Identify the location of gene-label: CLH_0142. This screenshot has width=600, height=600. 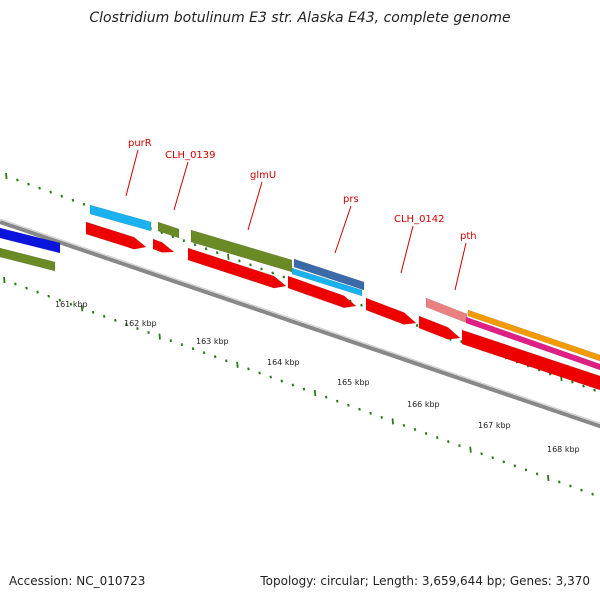
(419, 219).